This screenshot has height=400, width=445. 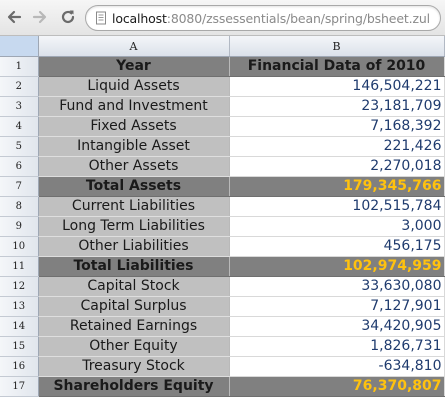 What do you see at coordinates (19, 266) in the screenshot?
I see `row-header: 11` at bounding box center [19, 266].